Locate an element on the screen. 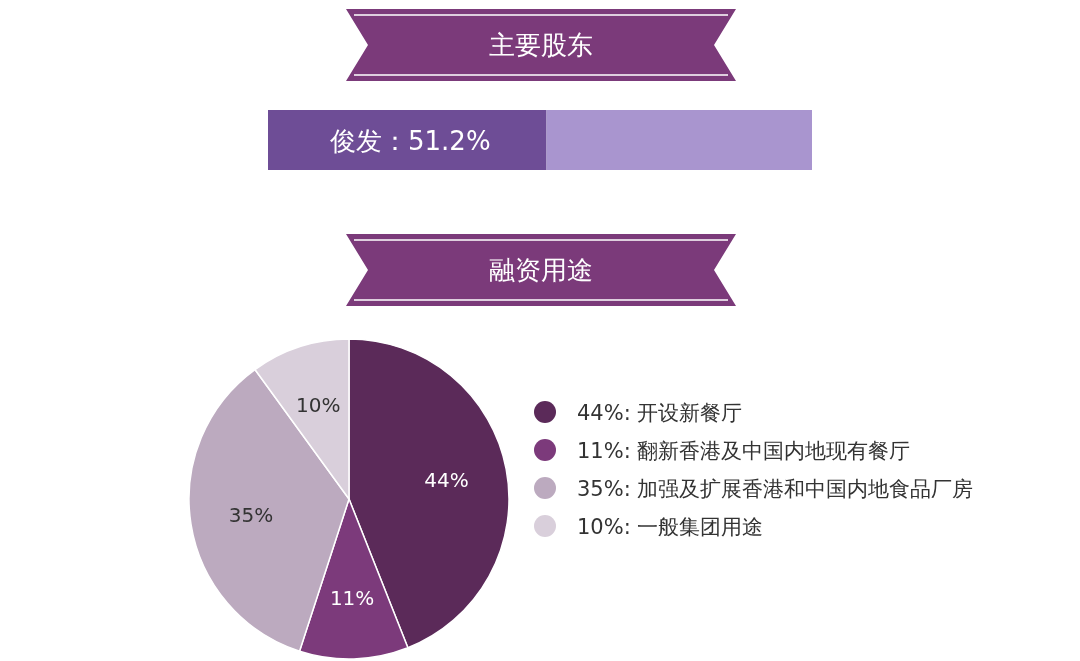 Image resolution: width=1080 pixels, height=661 pixels. legend-label: 44%: 开设新餐厅 is located at coordinates (660, 413).